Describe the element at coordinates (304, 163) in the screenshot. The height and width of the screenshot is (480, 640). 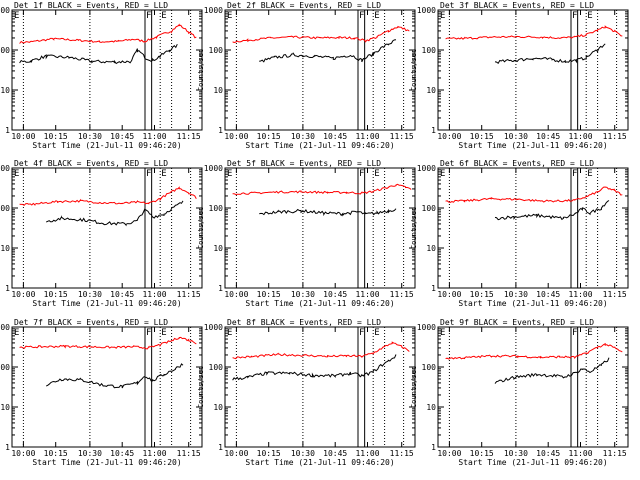
I see `panel-title: Det 5f BLACK = Events, RED = LLD` at that location.